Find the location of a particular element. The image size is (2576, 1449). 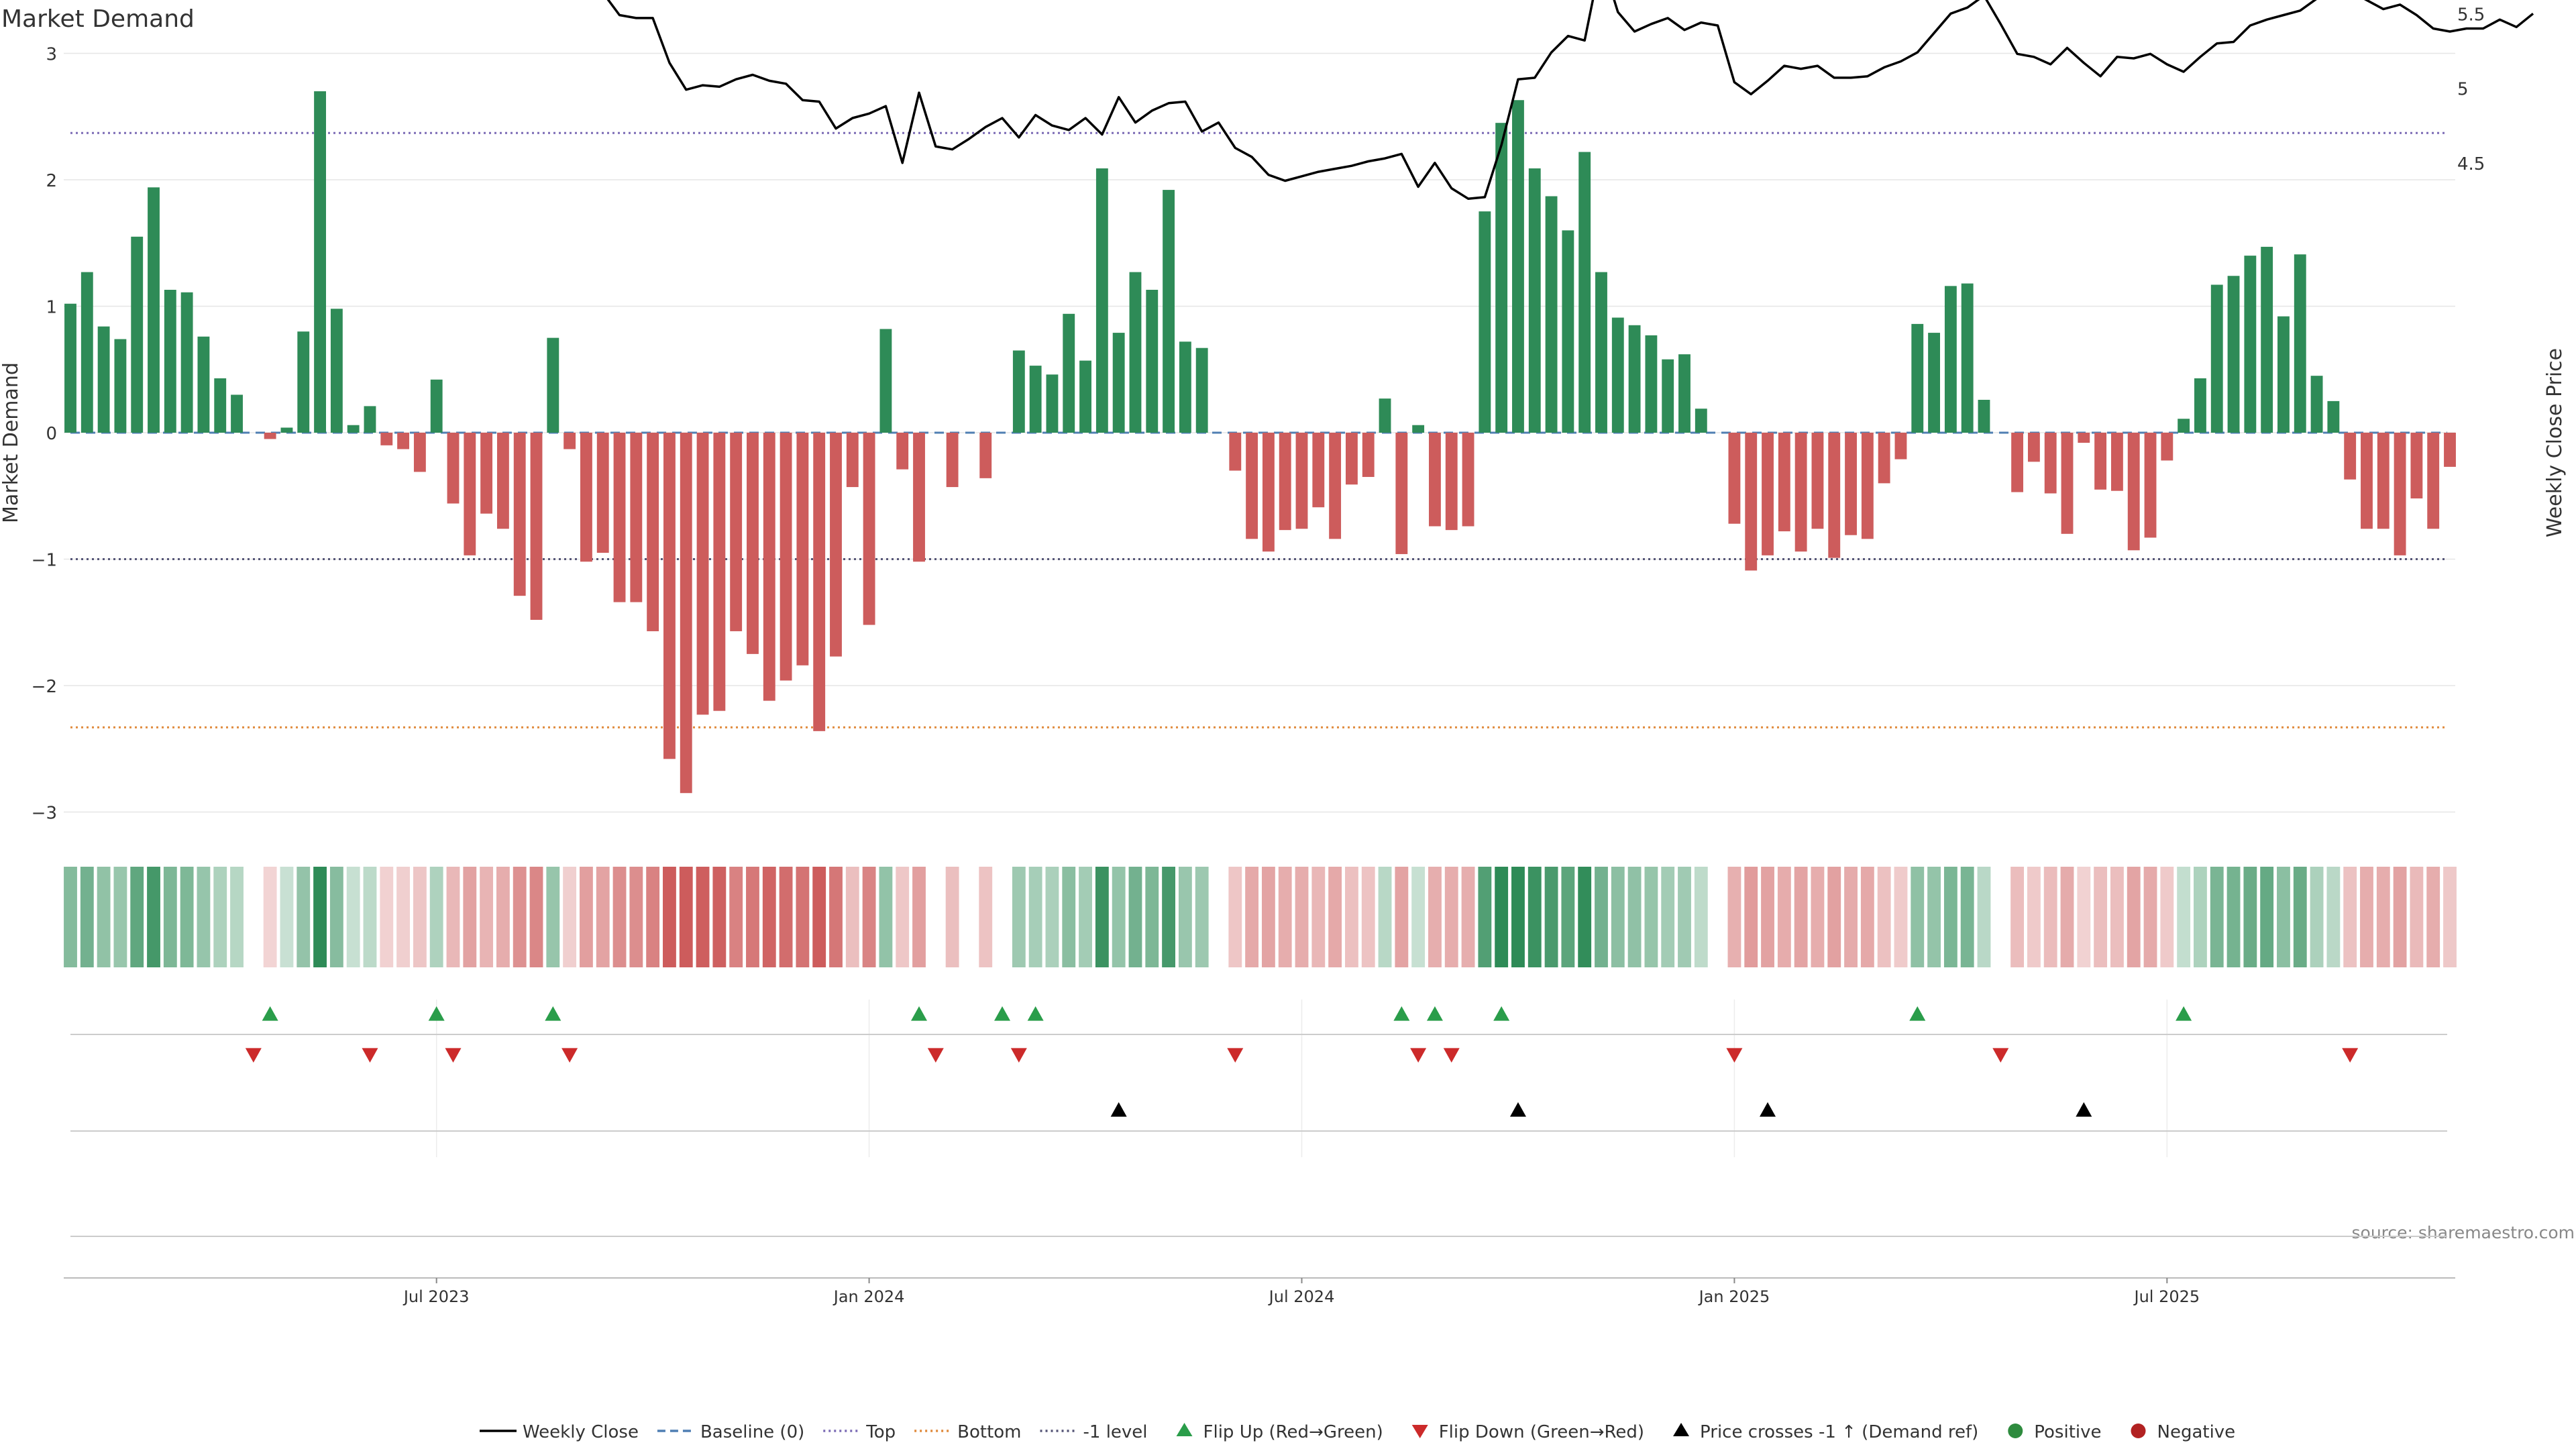

x-tick-label: Jul 2023 is located at coordinates (436, 1296).